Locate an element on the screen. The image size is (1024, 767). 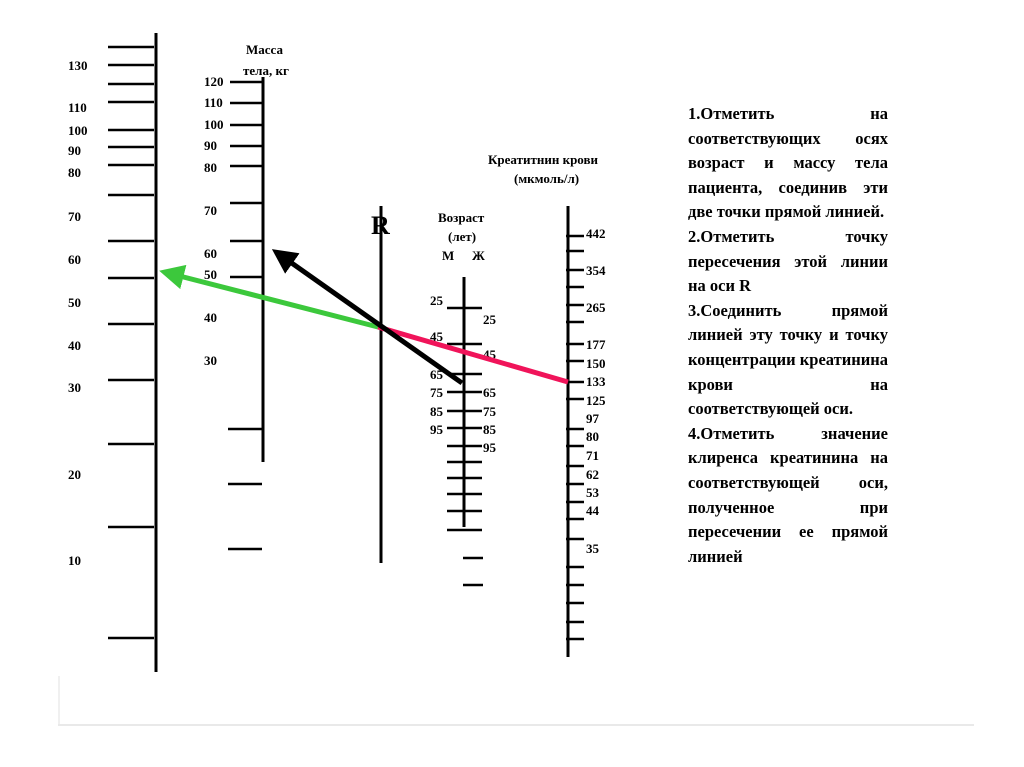
clearance-axis-tick-label: 60 is located at coordinates (74, 259).